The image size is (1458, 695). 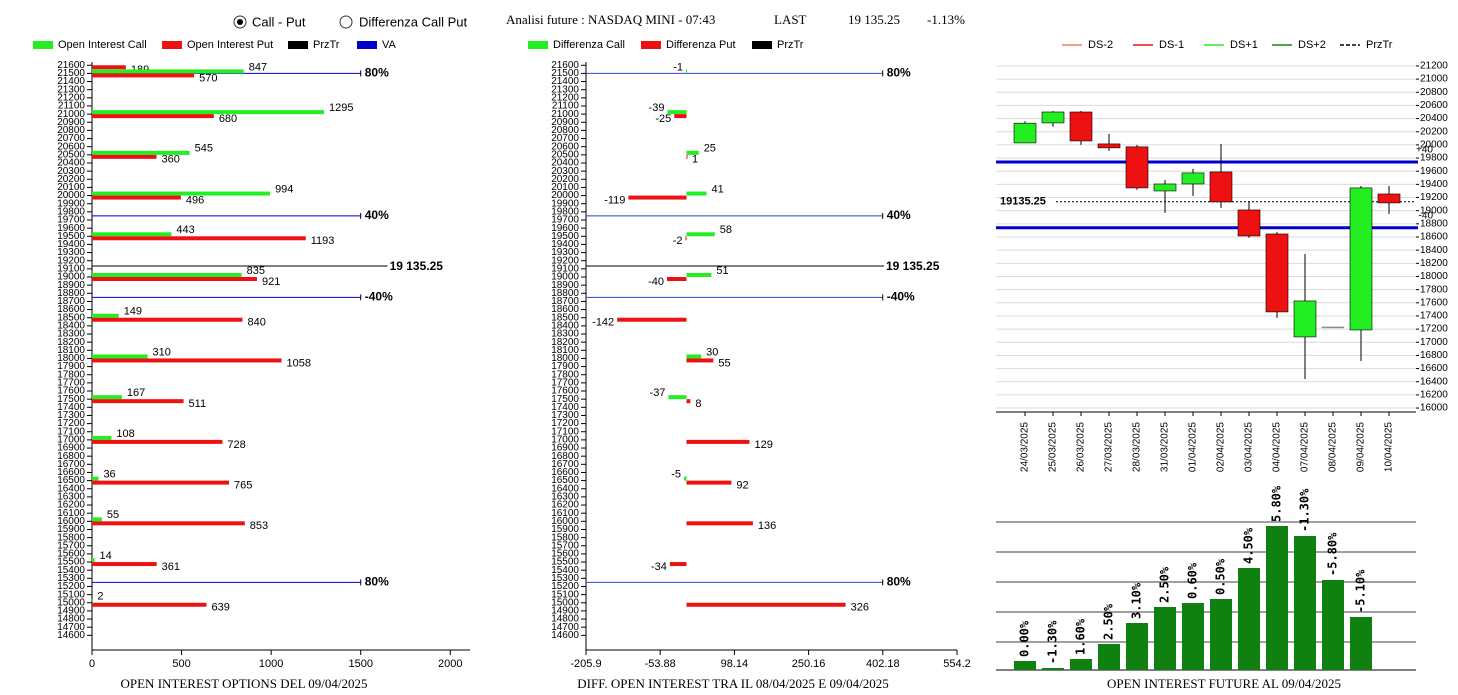 What do you see at coordinates (71, 358) in the screenshot?
I see `y-tick-label: 18000` at bounding box center [71, 358].